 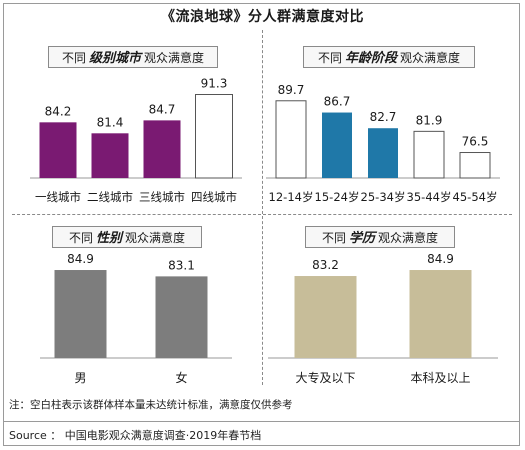 What do you see at coordinates (333, 238) in the screenshot?
I see `edu-header-prefix: 不同` at bounding box center [333, 238].